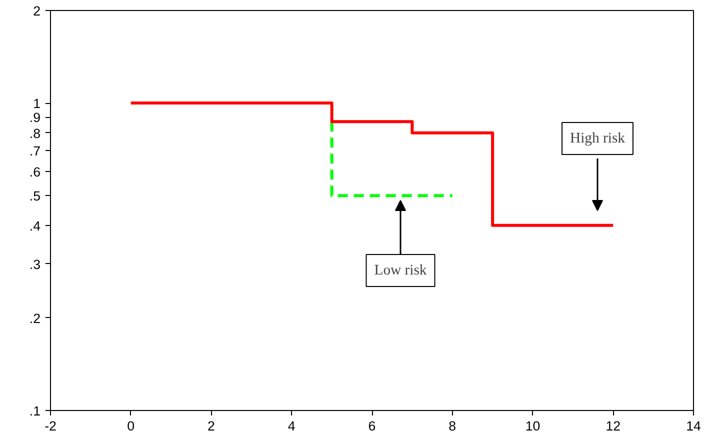 Image resolution: width=710 pixels, height=444 pixels. I want to click on y-tick-label: .9, so click(35, 118).